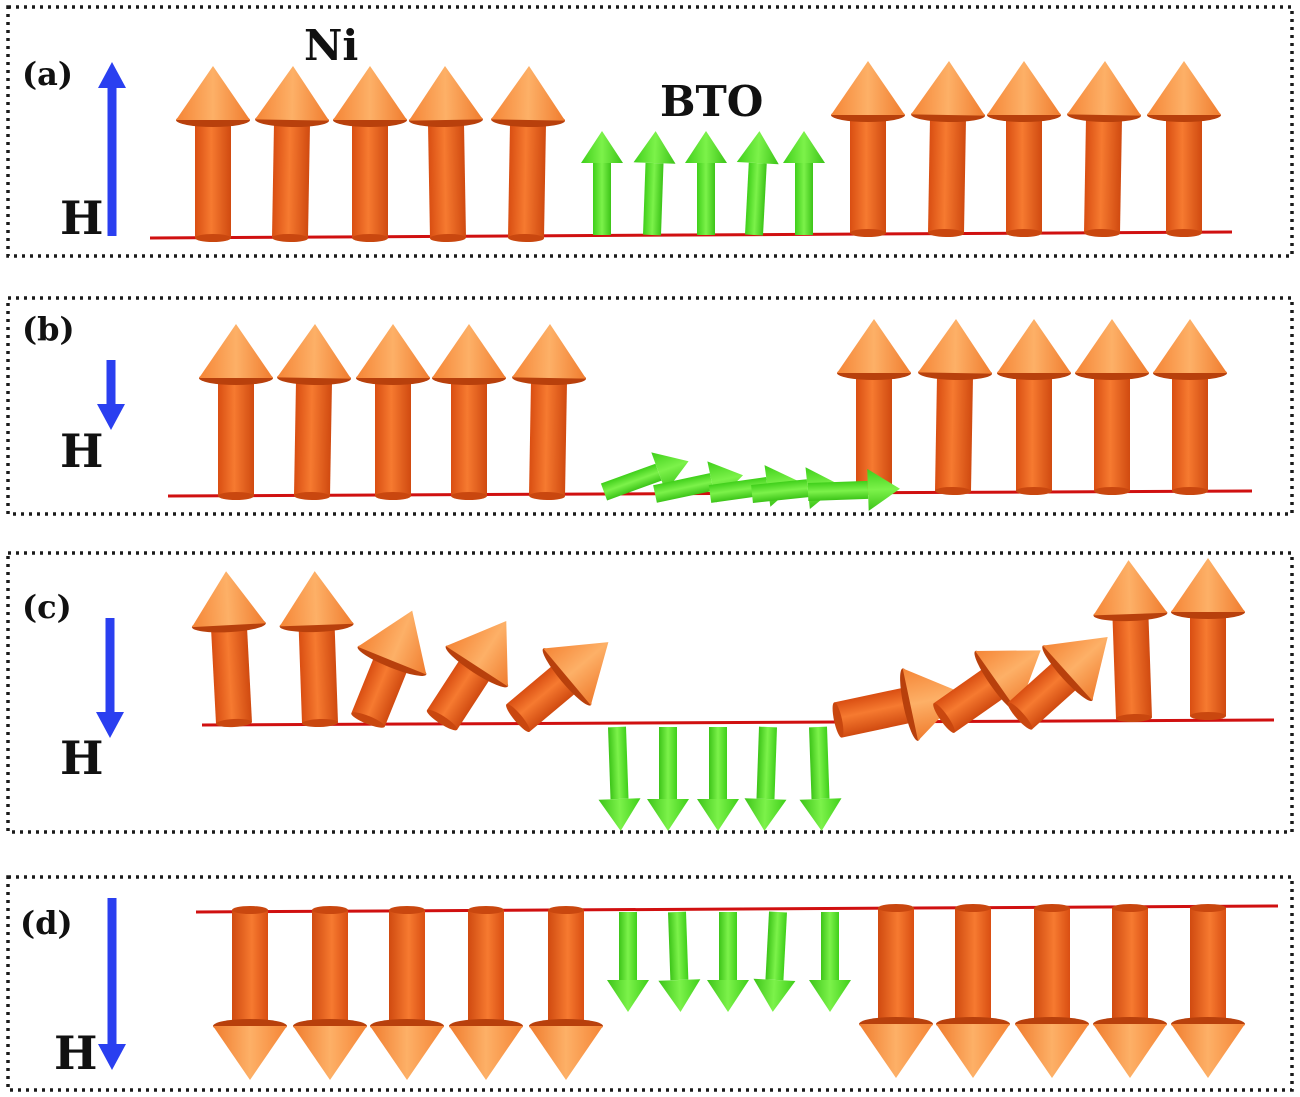  Describe the element at coordinates (47, 74) in the screenshot. I see `panel-label: (a)` at that location.